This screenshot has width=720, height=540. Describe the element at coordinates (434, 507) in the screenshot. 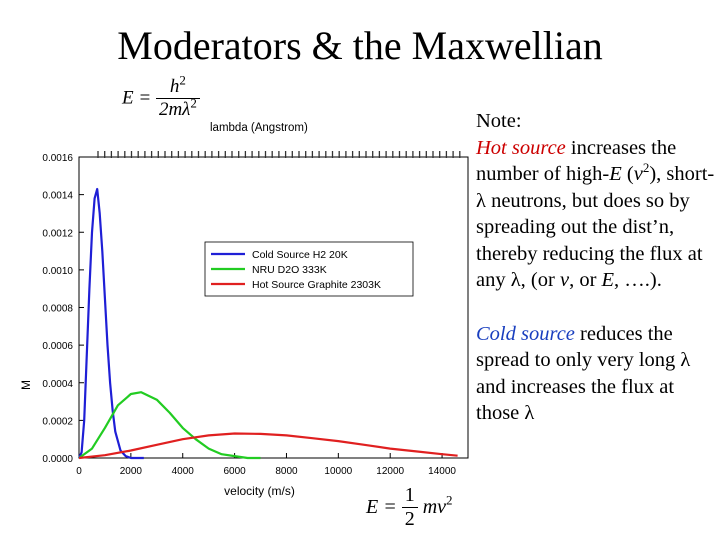

I see `formula-term: mv` at that location.